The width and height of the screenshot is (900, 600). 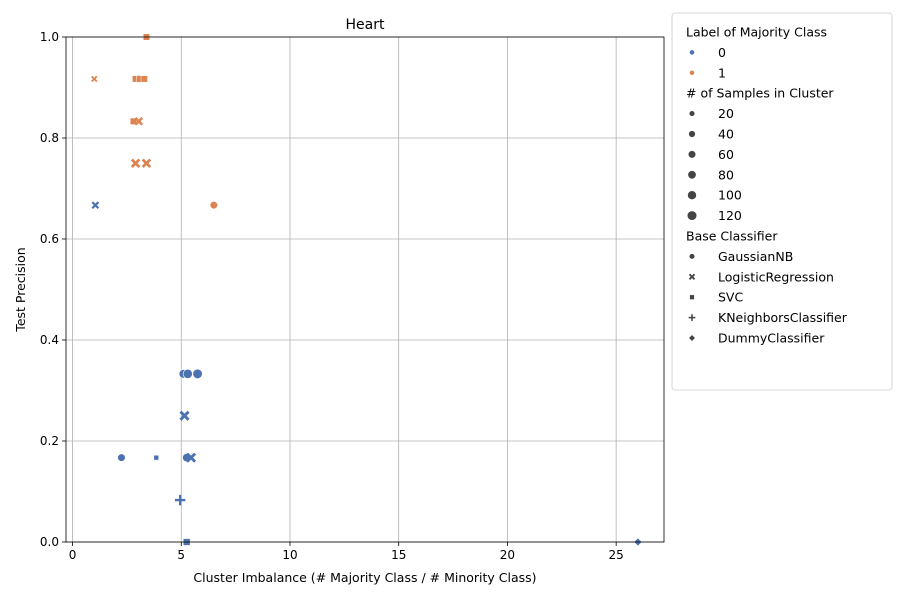 What do you see at coordinates (49, 138) in the screenshot?
I see `y-tick-label: 0.8` at bounding box center [49, 138].